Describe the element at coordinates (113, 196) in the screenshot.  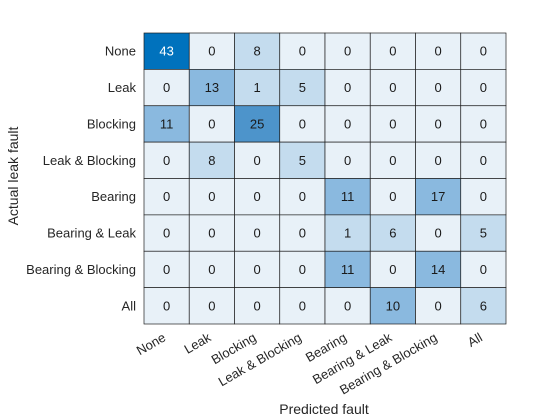
I see `y-tick-label-bearing: Bearing` at that location.